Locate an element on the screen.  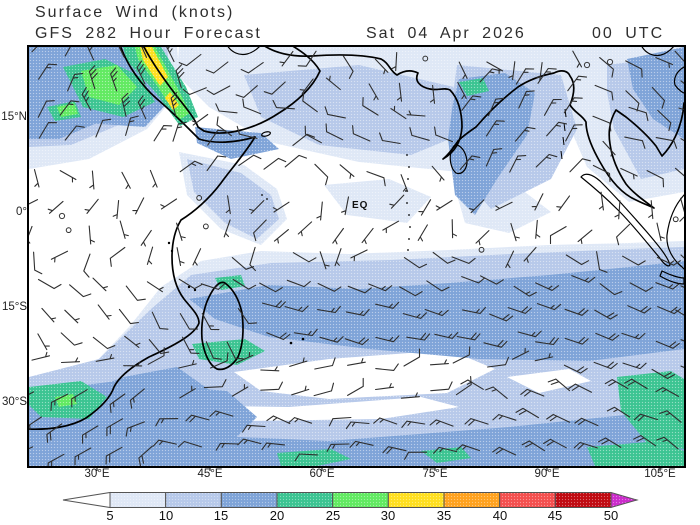
y-axis-label: 15°S is located at coordinates (14, 307).